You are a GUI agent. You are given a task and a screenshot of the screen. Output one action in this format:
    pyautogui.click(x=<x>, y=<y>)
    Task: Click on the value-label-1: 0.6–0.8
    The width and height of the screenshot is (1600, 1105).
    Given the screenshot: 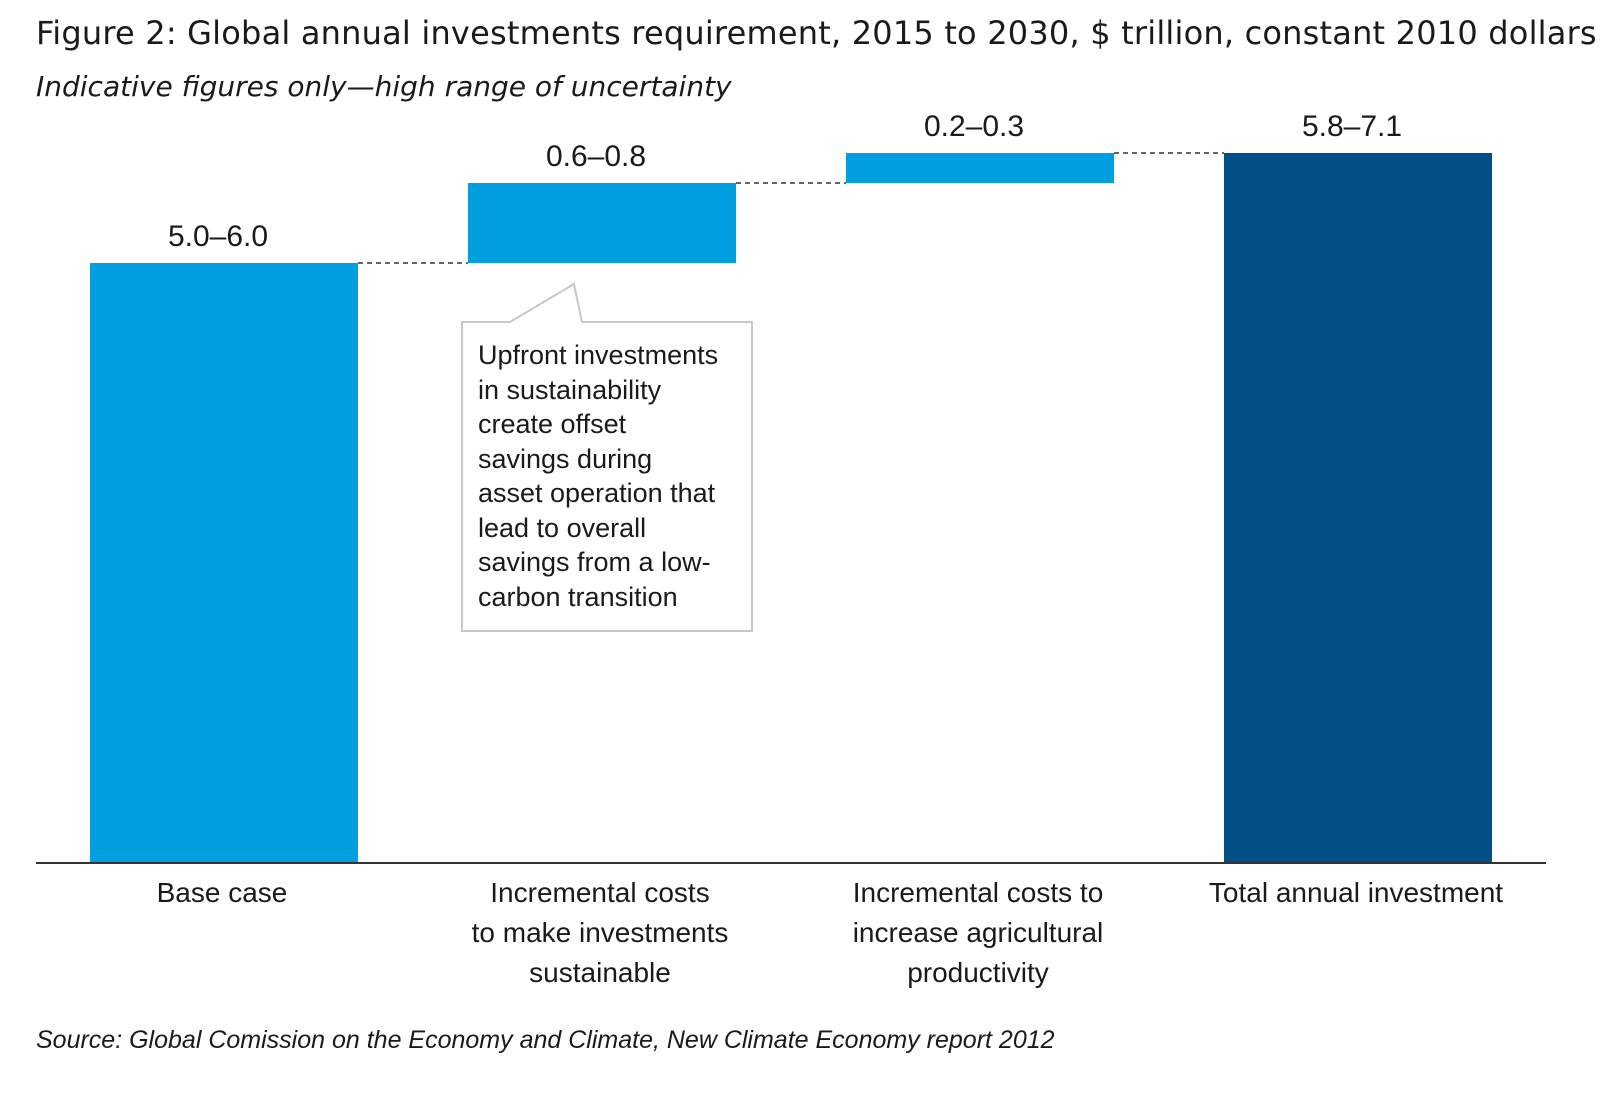 What is the action you would take?
    pyautogui.click(x=596, y=156)
    